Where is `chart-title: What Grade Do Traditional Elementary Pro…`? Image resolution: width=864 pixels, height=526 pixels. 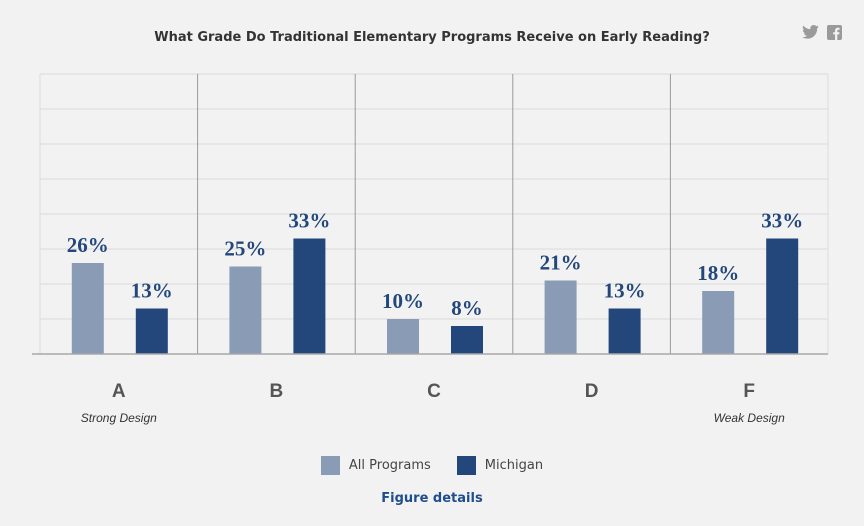 chart-title: What Grade Do Traditional Elementary Pro… is located at coordinates (432, 37).